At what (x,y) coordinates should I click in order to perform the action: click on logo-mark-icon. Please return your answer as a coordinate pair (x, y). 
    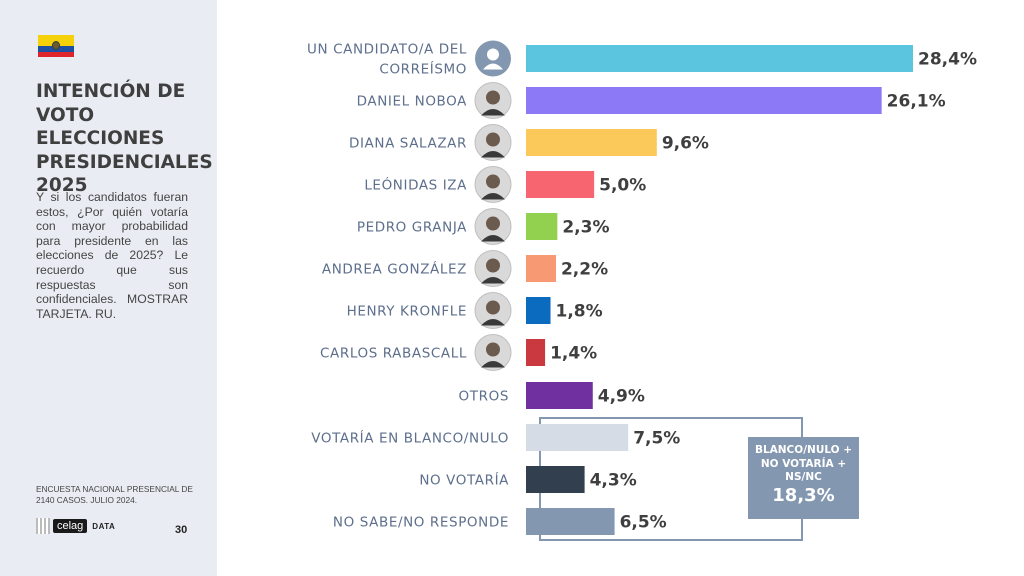
    Looking at the image, I should click on (43, 526).